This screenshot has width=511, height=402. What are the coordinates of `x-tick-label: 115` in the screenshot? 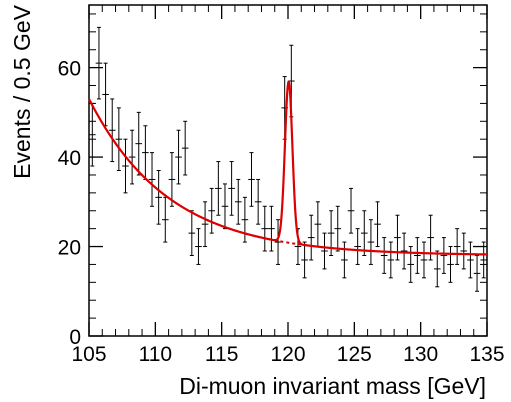 It's located at (221, 354).